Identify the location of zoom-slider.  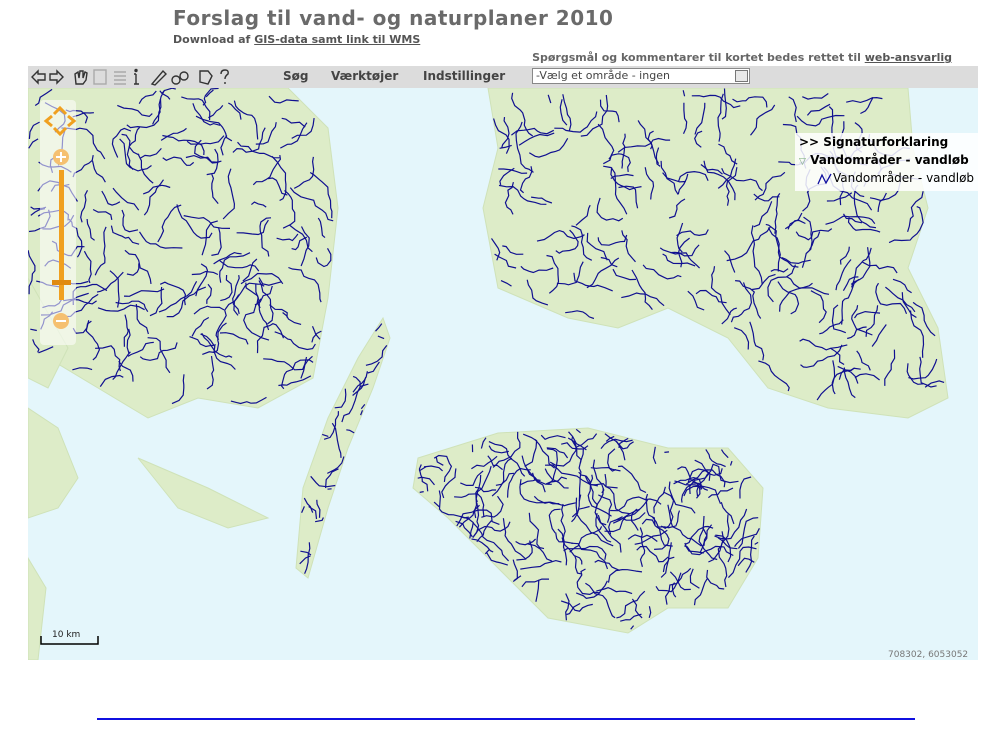
(61, 235).